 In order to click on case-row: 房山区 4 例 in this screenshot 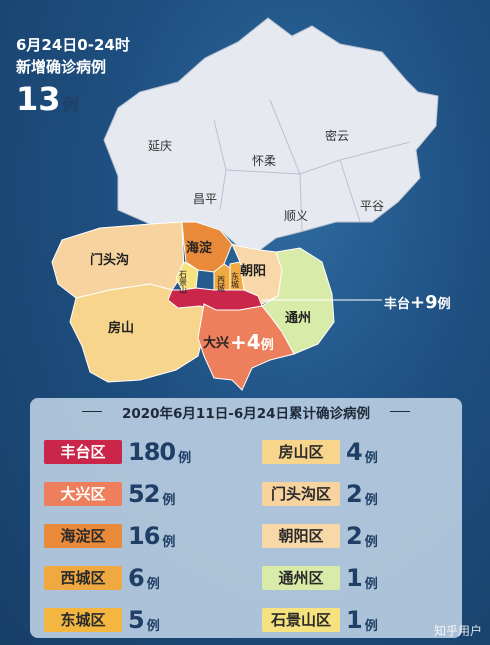, I will do `click(320, 452)`.